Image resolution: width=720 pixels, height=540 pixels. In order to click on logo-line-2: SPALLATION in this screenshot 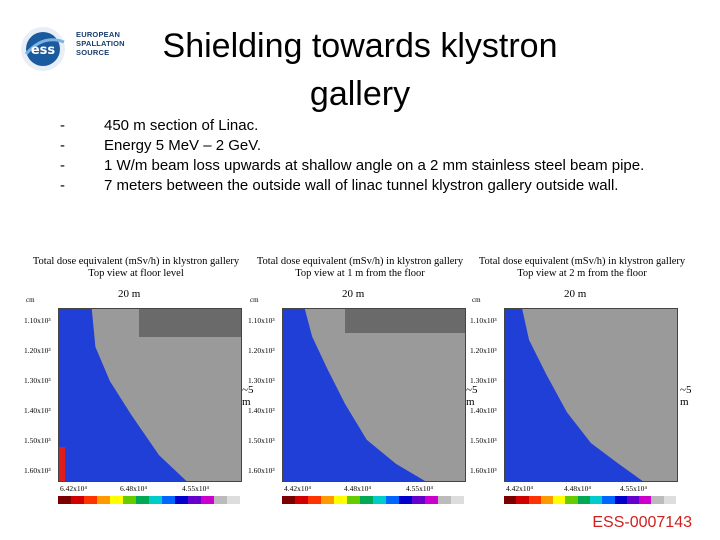, I will do `click(100, 43)`.